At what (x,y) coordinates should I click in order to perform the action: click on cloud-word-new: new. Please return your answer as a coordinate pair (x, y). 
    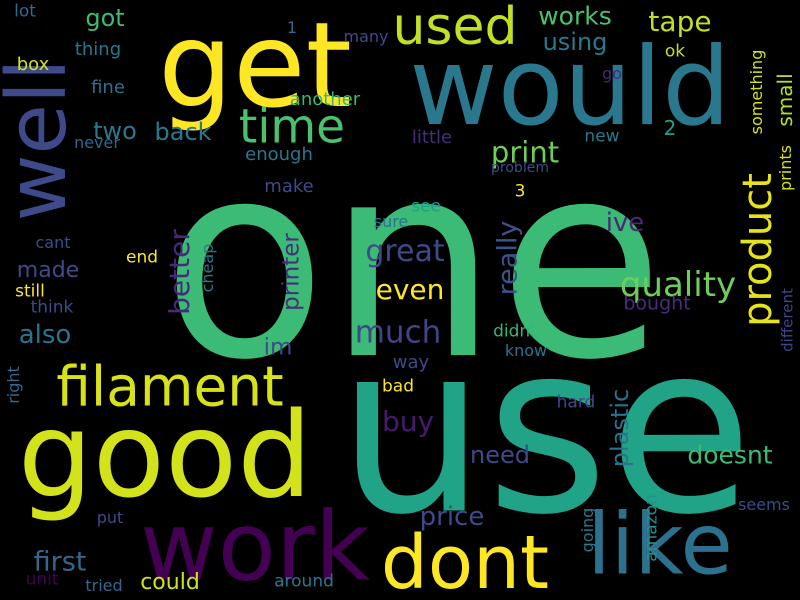
    Looking at the image, I should click on (602, 136).